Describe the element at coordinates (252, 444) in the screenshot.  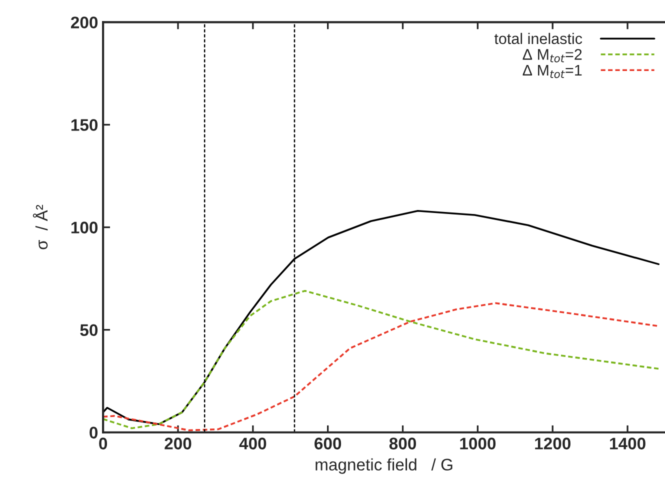
I see `x-tick-label: 400` at that location.